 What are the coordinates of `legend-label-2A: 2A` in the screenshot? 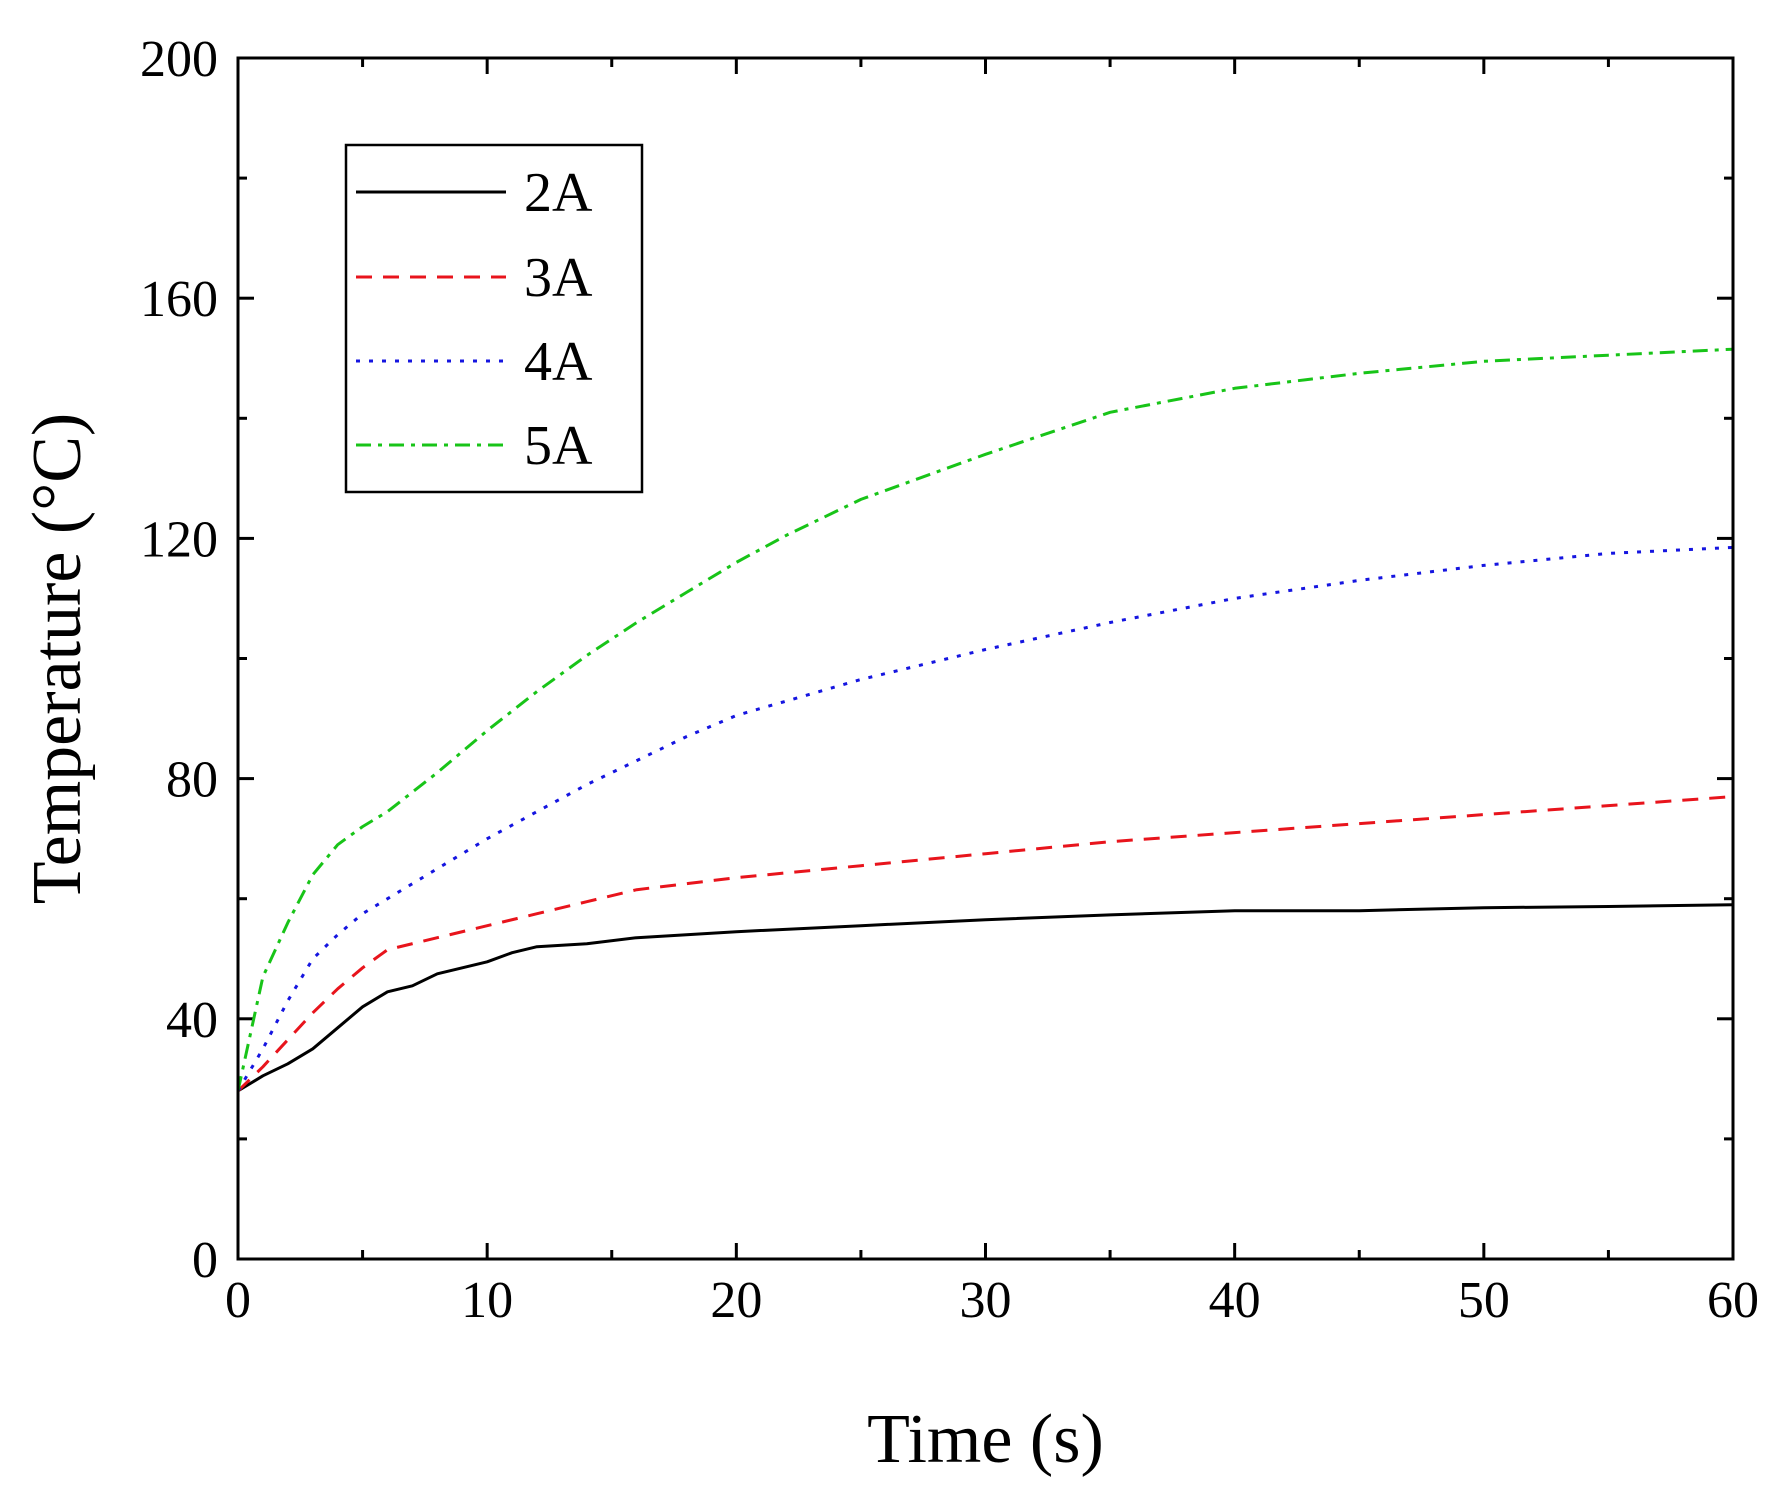 It's located at (558, 193).